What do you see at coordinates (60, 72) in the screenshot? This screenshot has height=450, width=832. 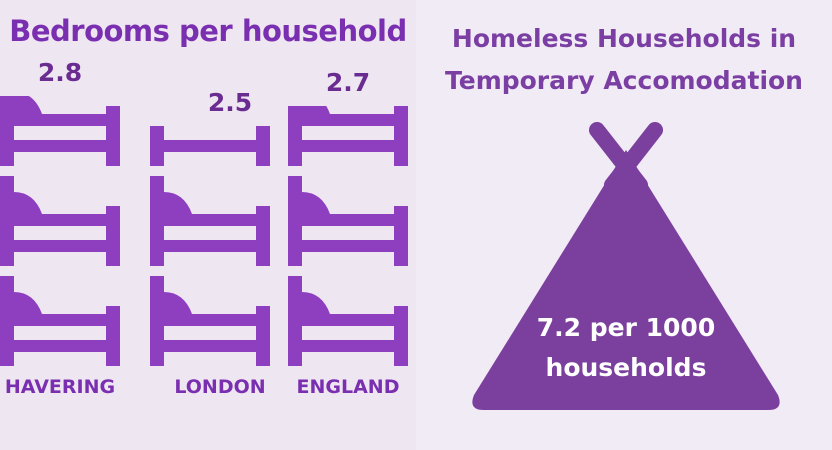 I see `value-label: 2.8` at bounding box center [60, 72].